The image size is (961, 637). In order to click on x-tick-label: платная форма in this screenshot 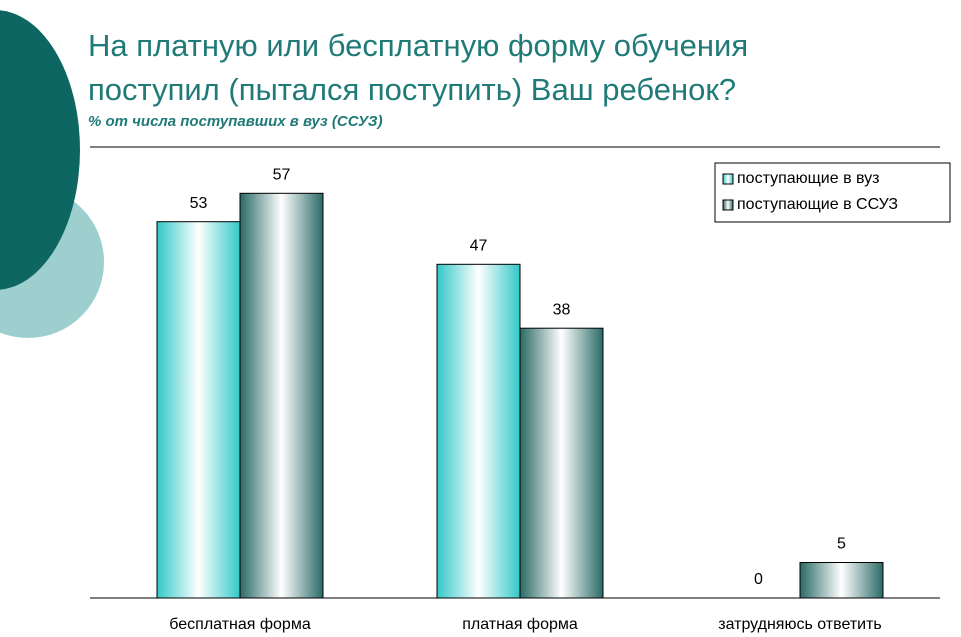, I will do `click(520, 624)`.